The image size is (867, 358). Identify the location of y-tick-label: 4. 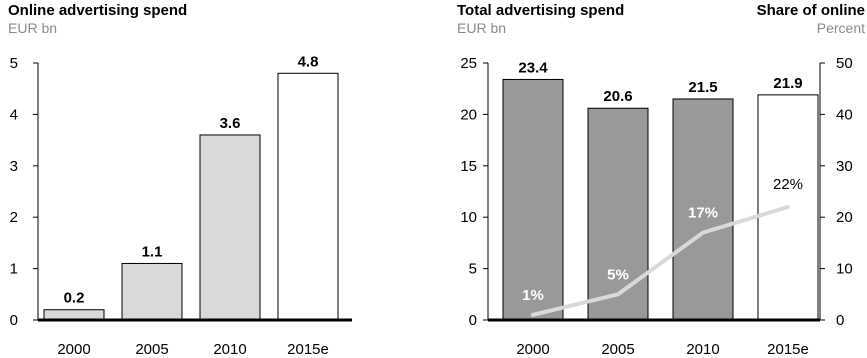
(14, 114).